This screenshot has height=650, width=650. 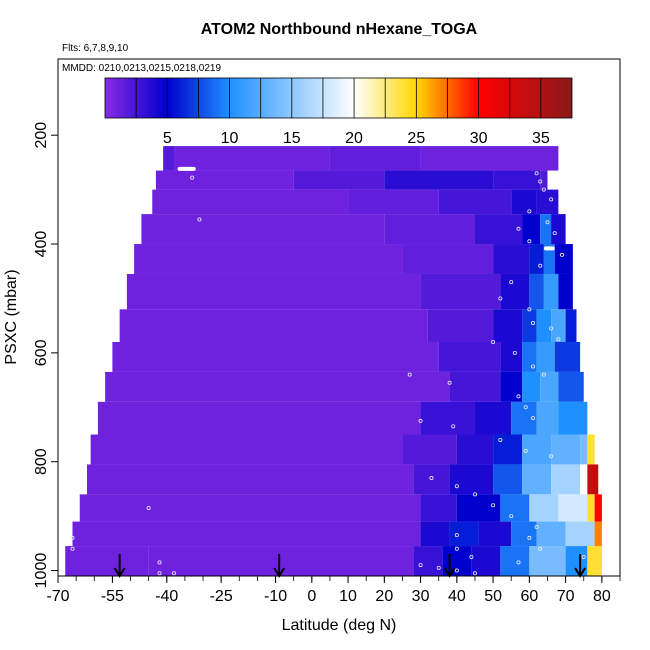 I want to click on colorbar-gradient, so click(x=338, y=98).